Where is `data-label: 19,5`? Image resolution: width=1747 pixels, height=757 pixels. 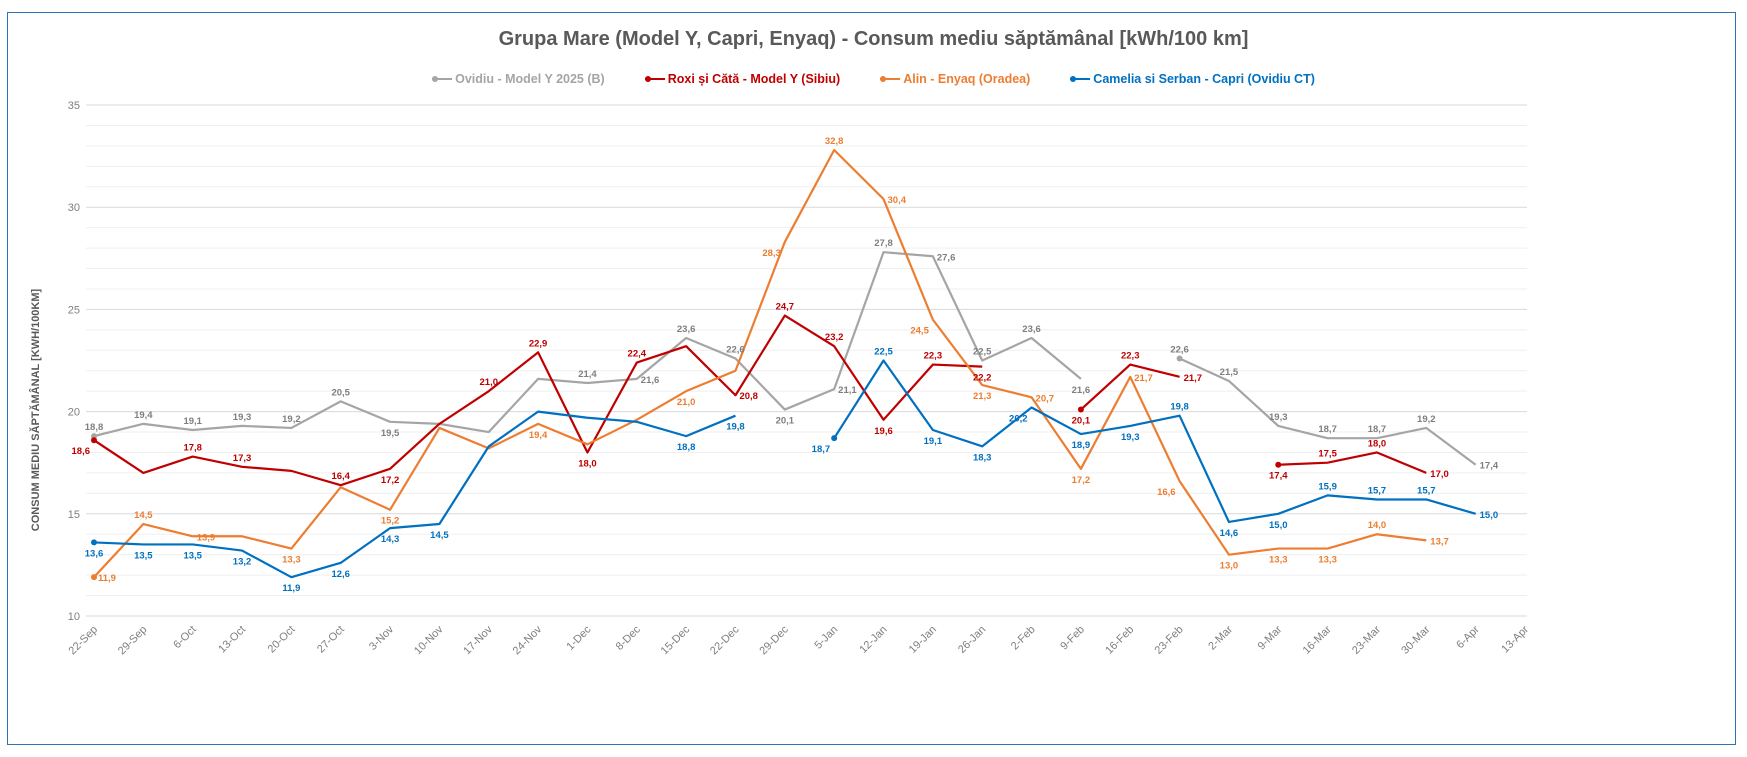 data-label: 19,5 is located at coordinates (390, 433).